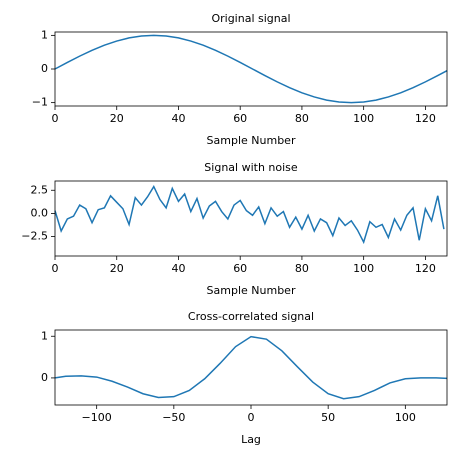 The image size is (460, 464). I want to click on chart-title: Signal with noise, so click(251, 167).